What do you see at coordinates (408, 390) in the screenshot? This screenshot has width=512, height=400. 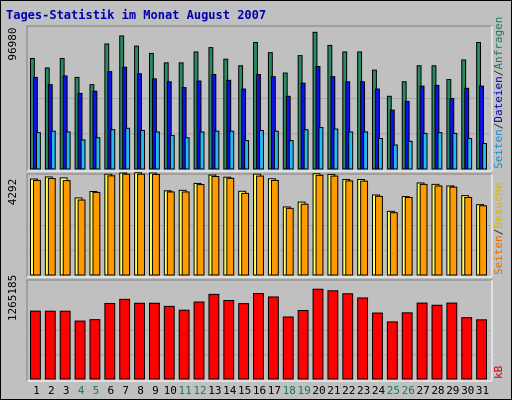 I see `day-label-26: 26` at bounding box center [408, 390].